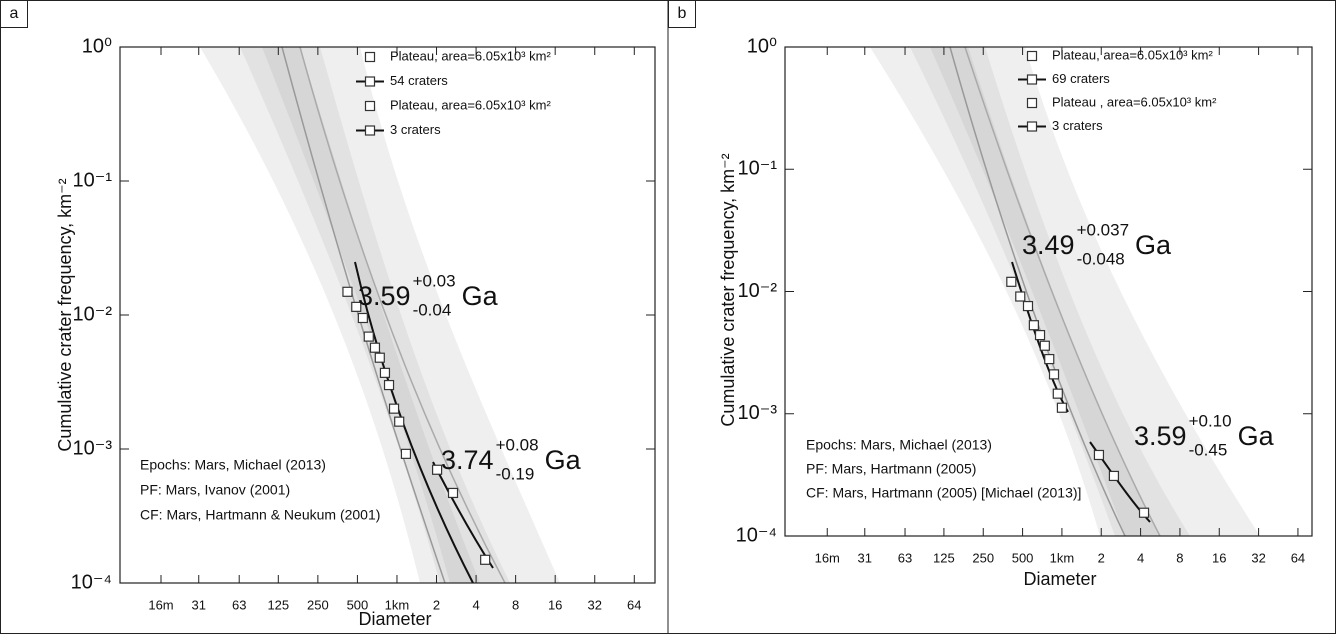  I want to click on y-tick-label: 10⁻³, so click(758, 413).